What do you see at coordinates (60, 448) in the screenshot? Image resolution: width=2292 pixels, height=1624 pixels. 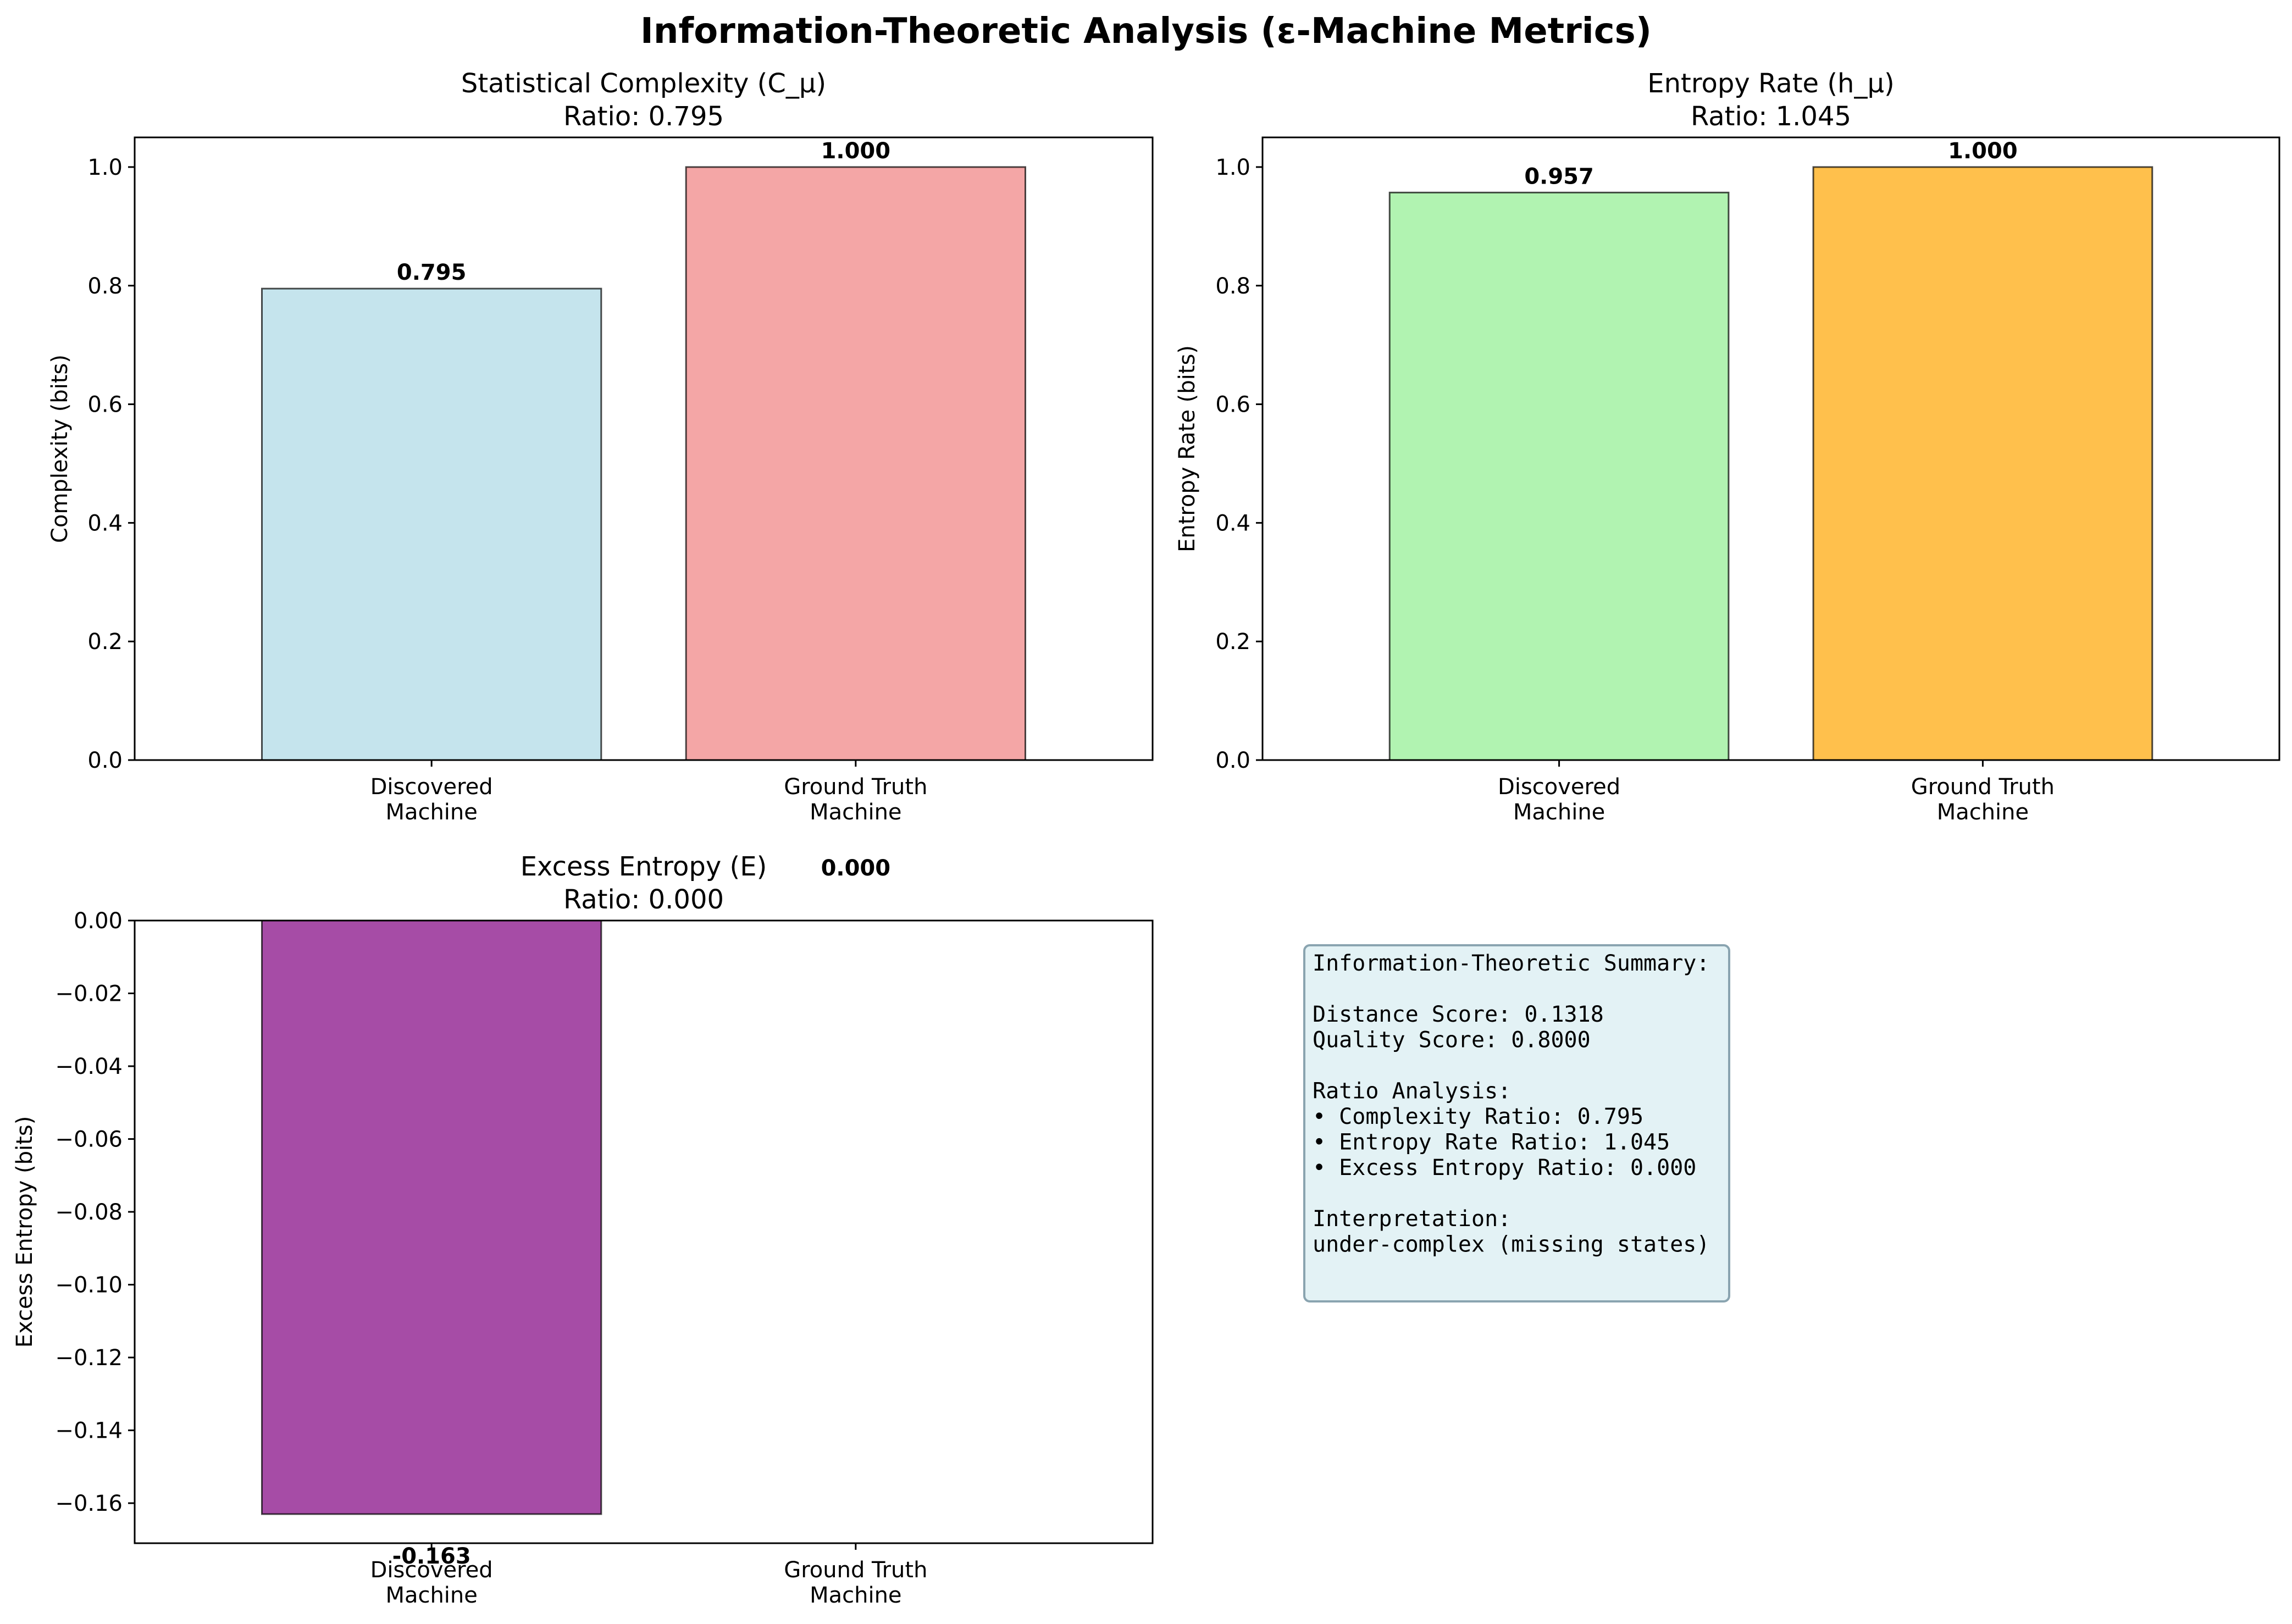 I see `y-axis-label: Complexity (bits)` at bounding box center [60, 448].